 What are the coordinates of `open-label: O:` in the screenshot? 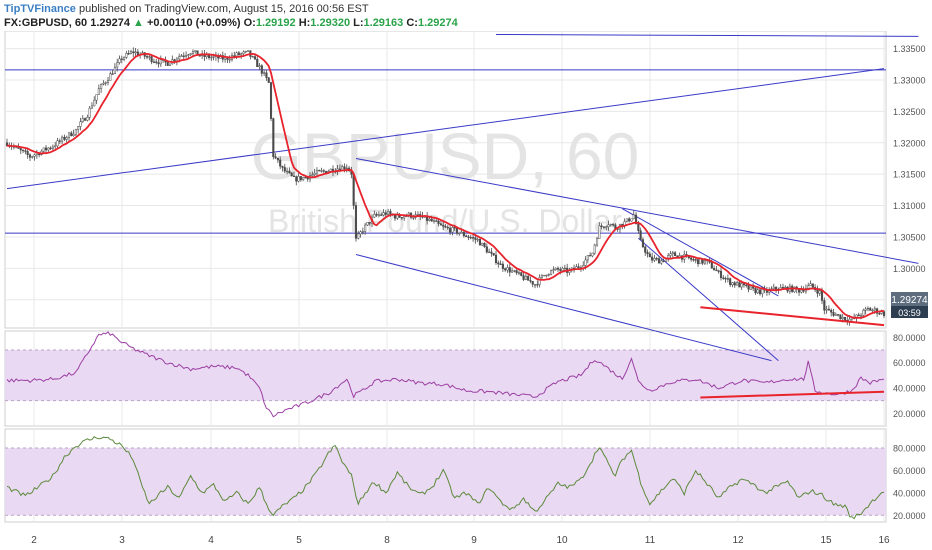 It's located at (249, 23).